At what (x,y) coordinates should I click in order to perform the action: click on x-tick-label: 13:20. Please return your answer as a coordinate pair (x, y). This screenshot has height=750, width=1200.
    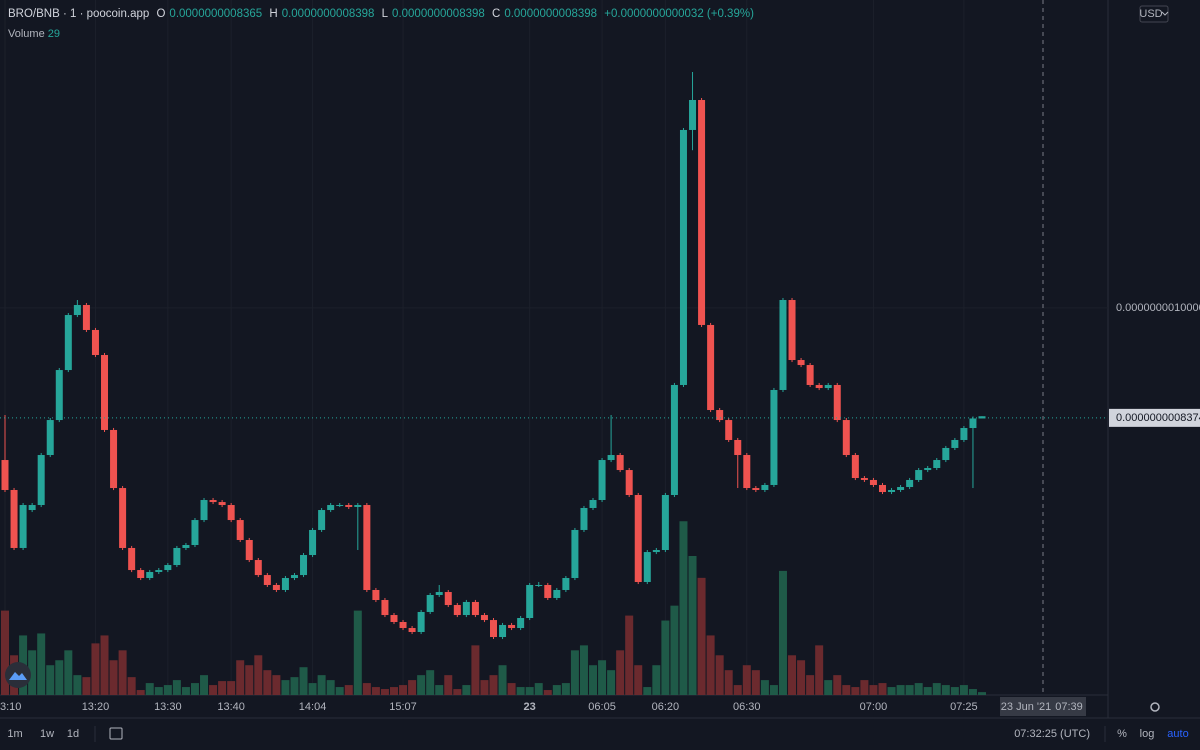
    Looking at the image, I should click on (96, 707).